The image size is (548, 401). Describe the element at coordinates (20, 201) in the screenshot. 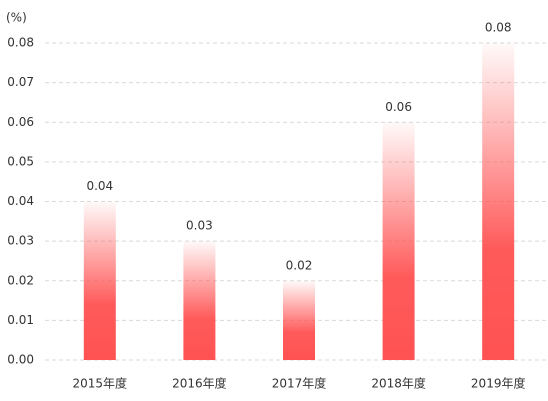

I see `y-tick-label: 0.04` at that location.